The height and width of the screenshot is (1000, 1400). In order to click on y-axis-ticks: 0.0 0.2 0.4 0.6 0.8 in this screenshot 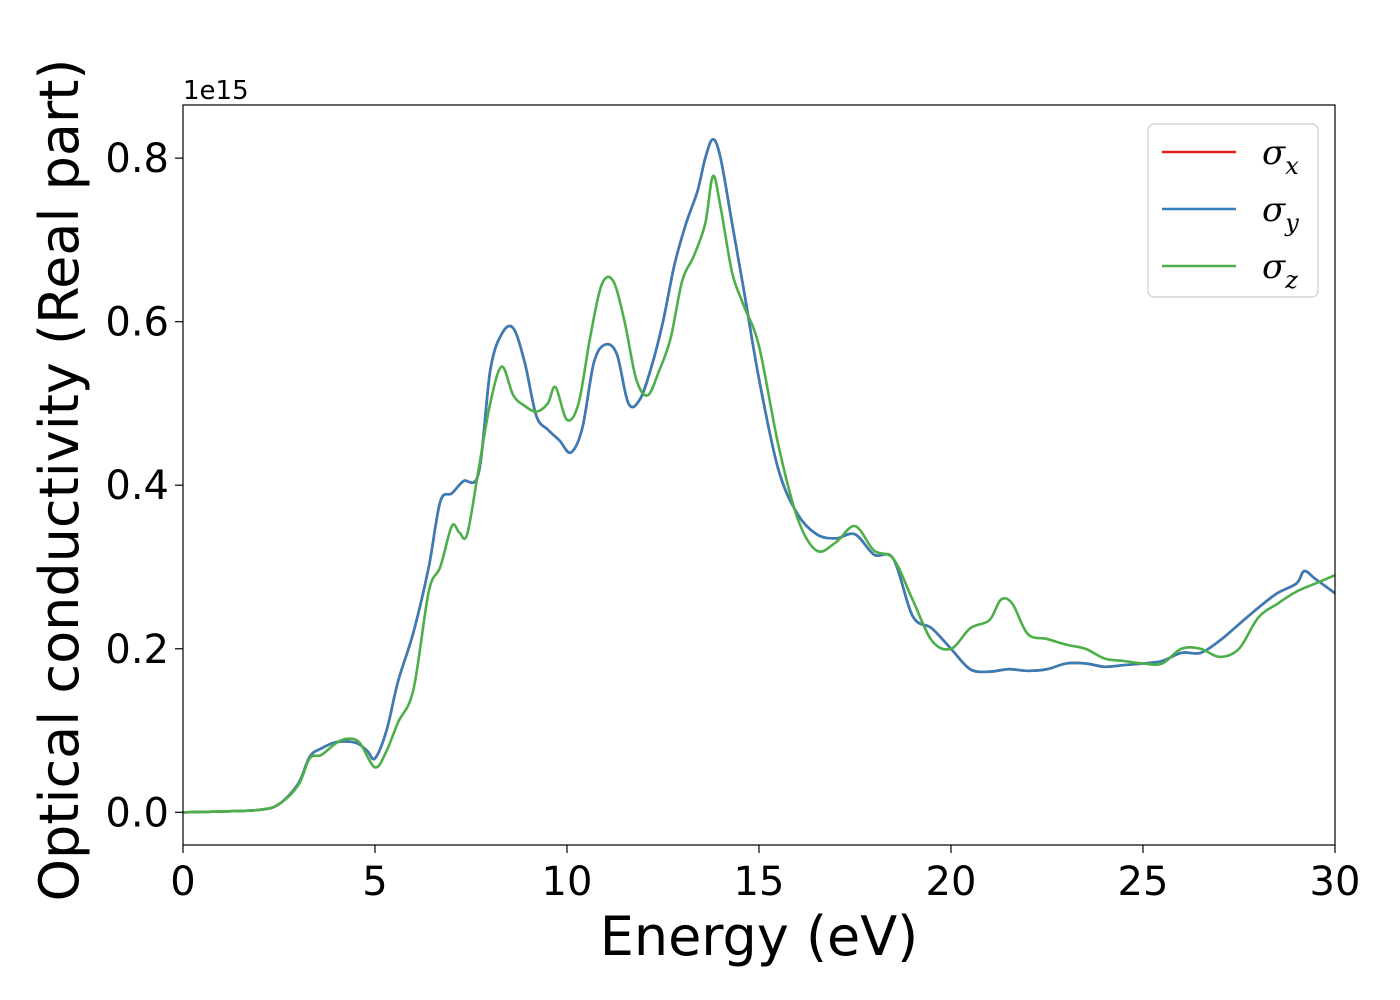, I will do `click(144, 486)`.